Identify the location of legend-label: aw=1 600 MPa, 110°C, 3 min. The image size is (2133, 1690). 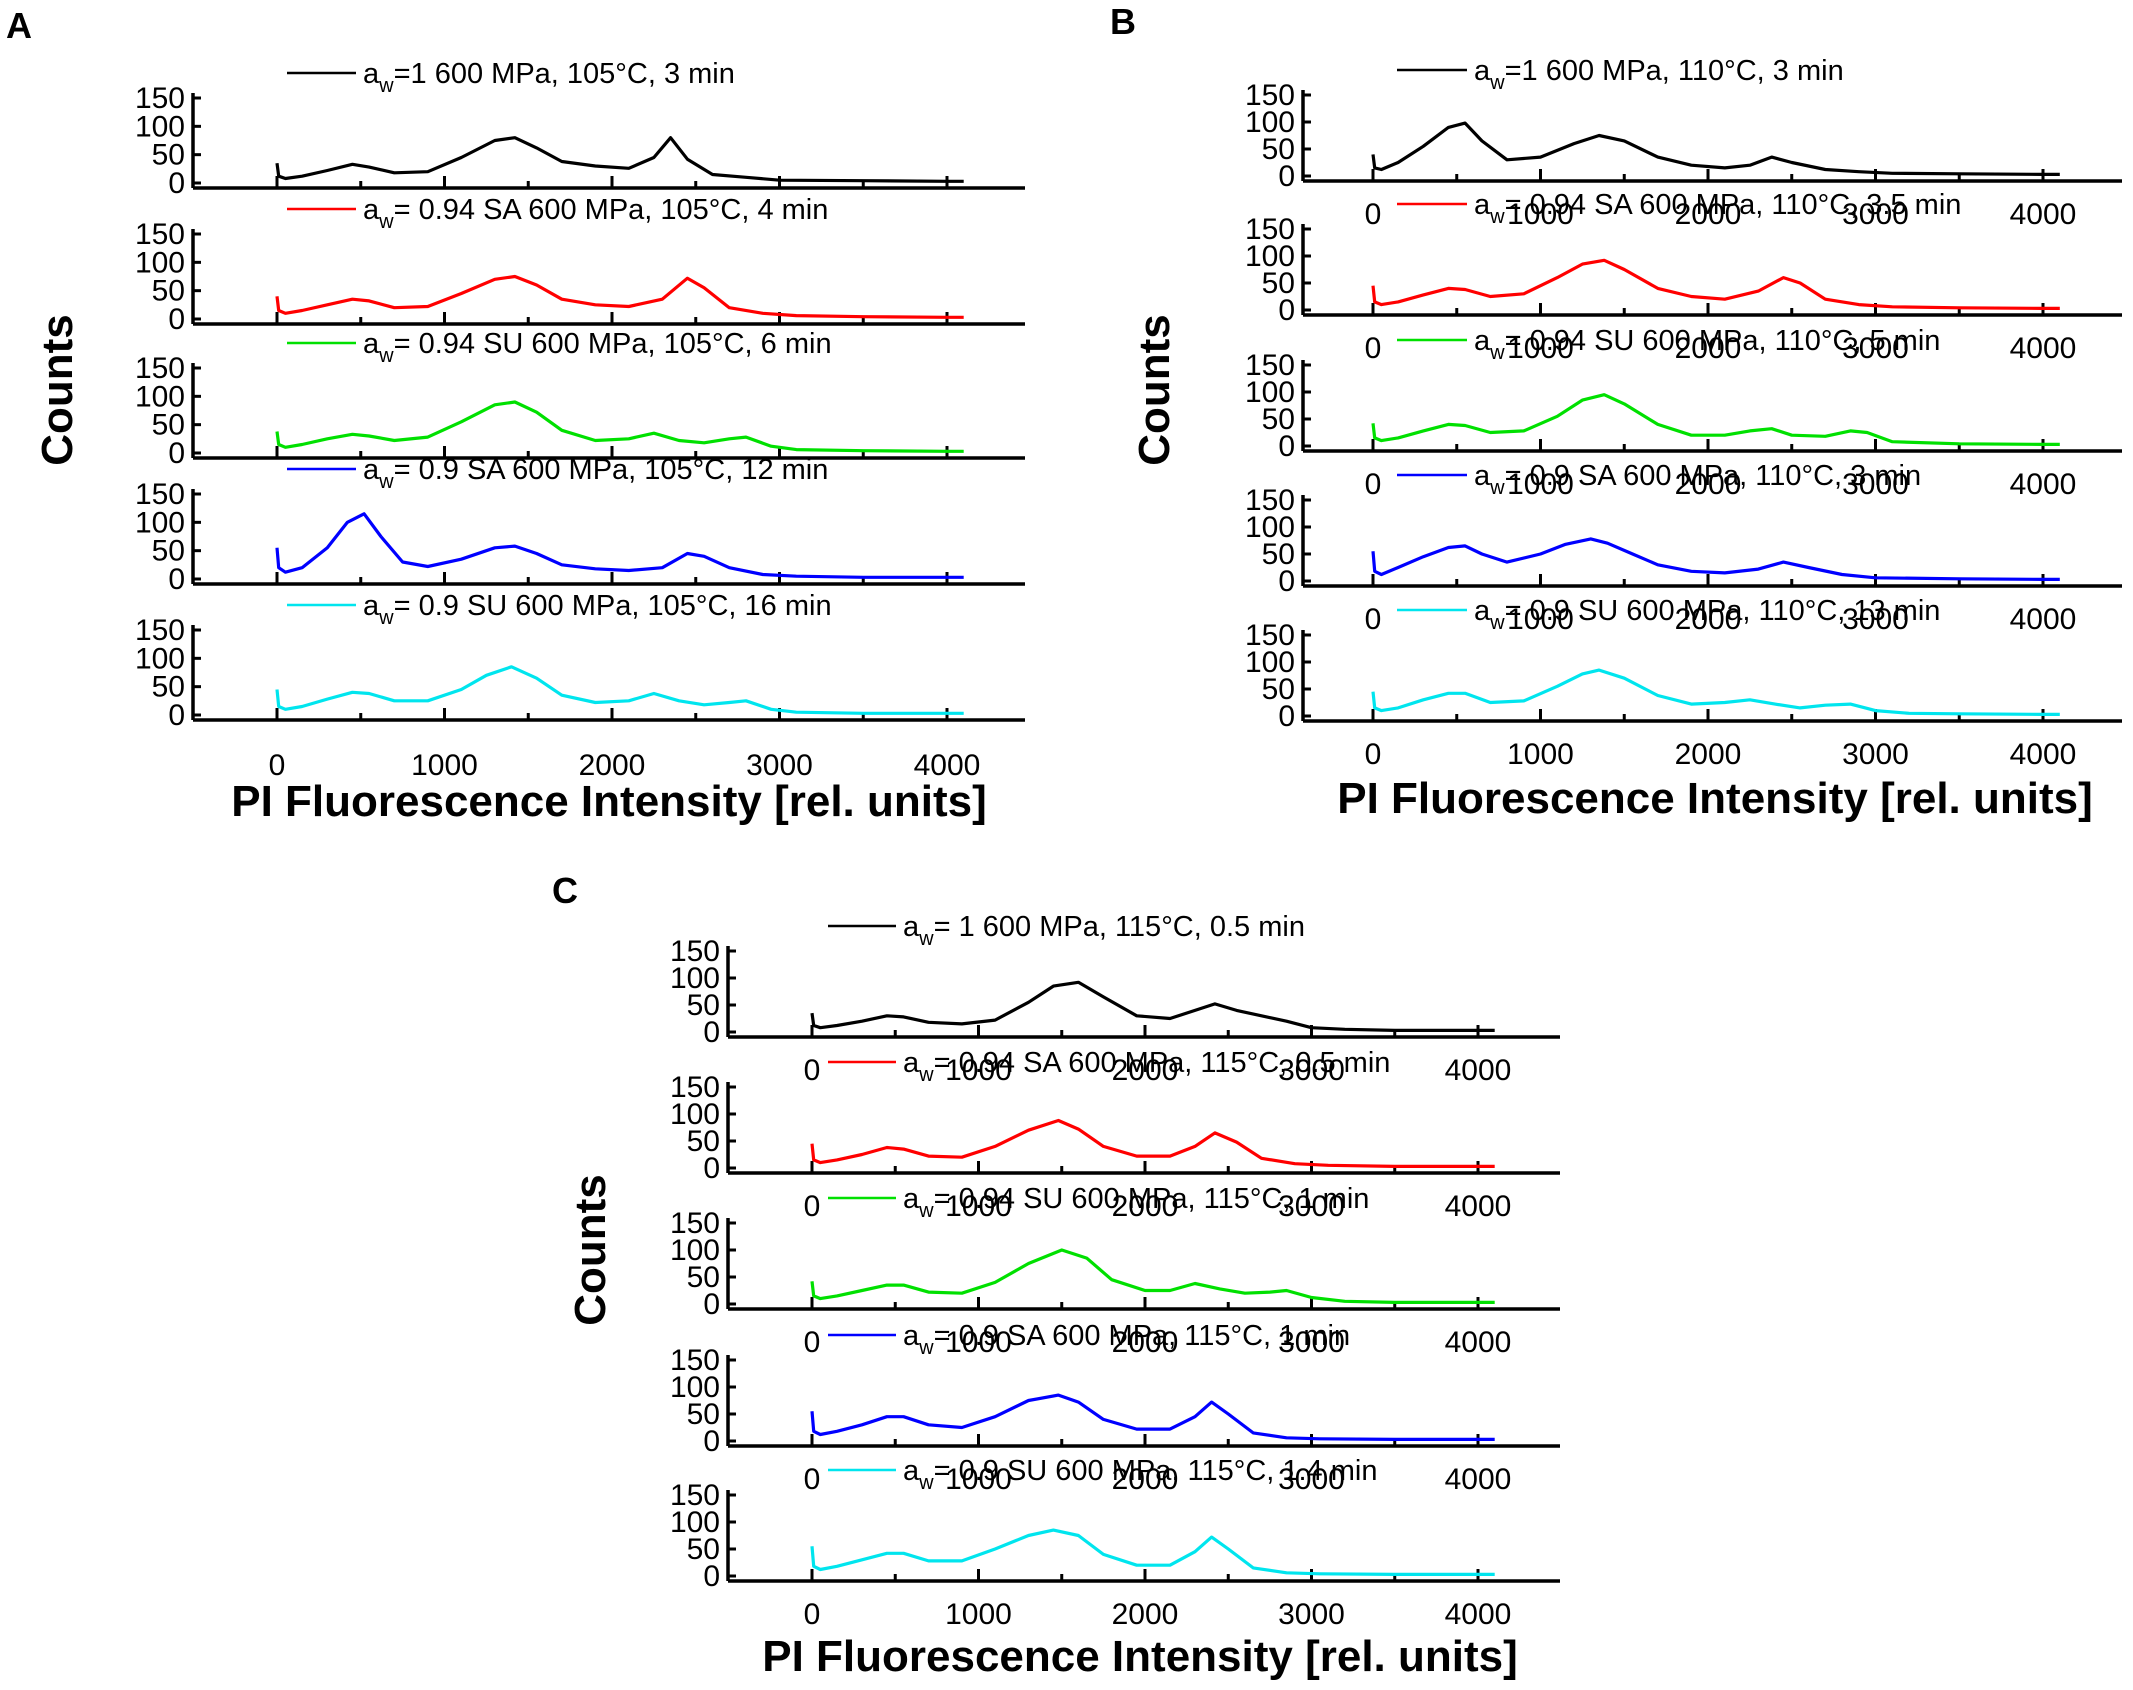
(1659, 74).